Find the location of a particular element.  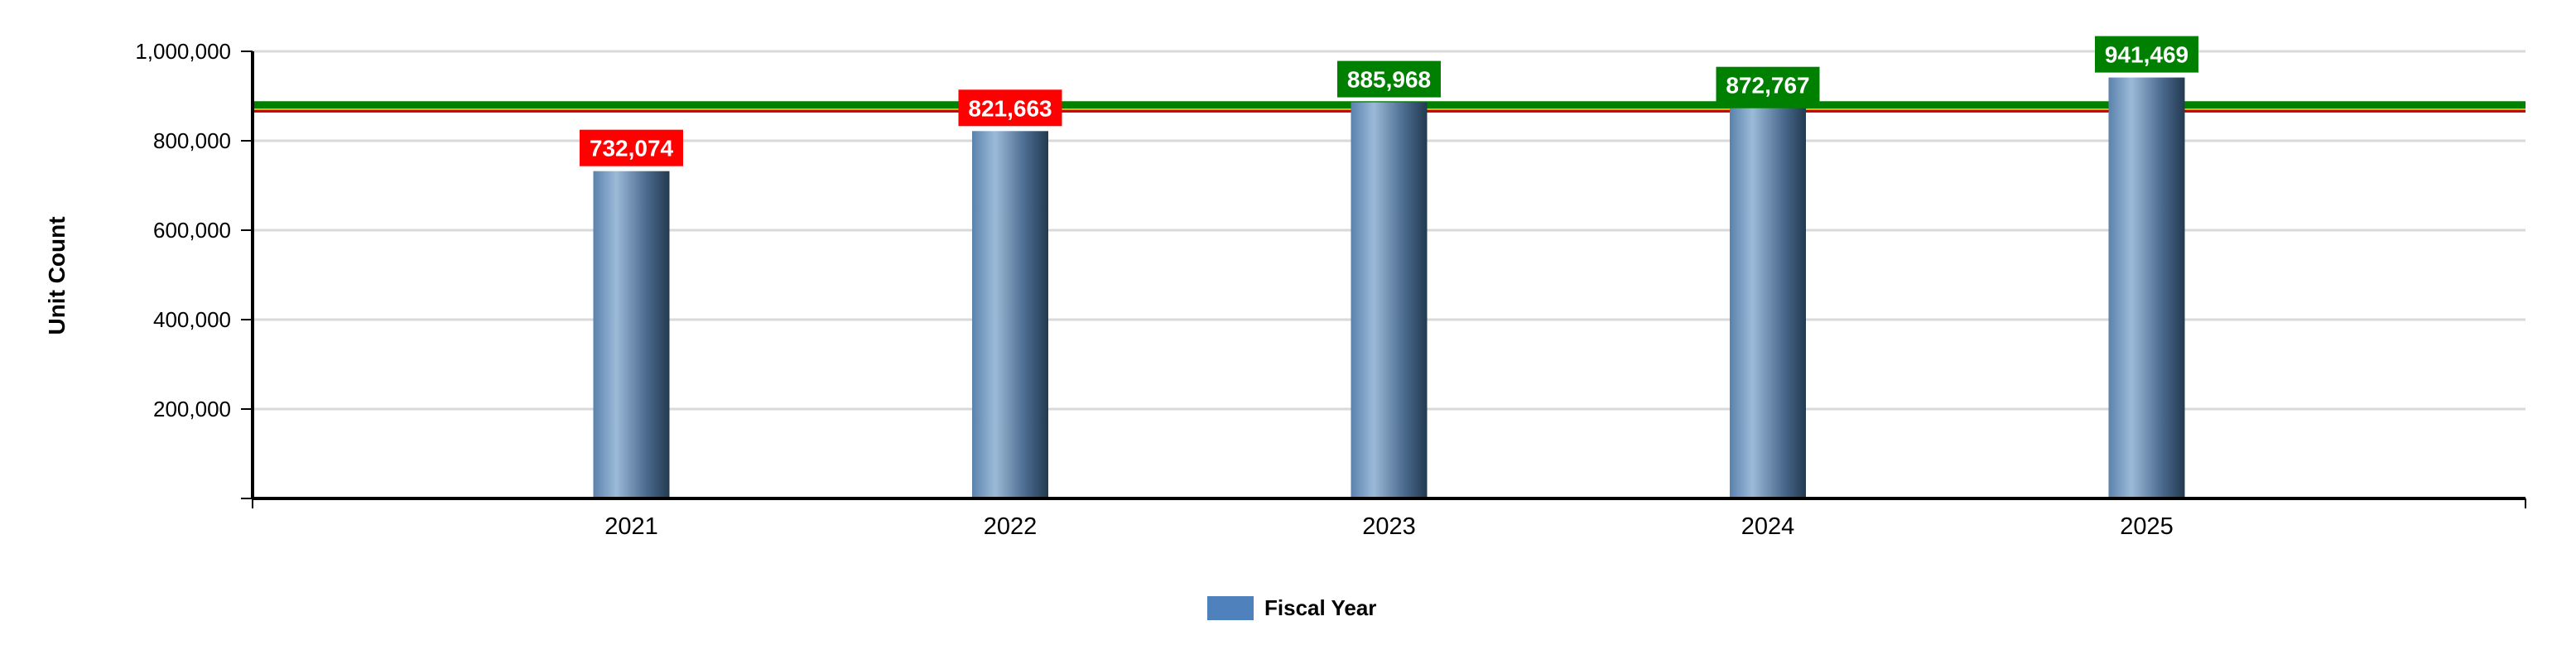

x-tick-label: 2022 is located at coordinates (1011, 526).